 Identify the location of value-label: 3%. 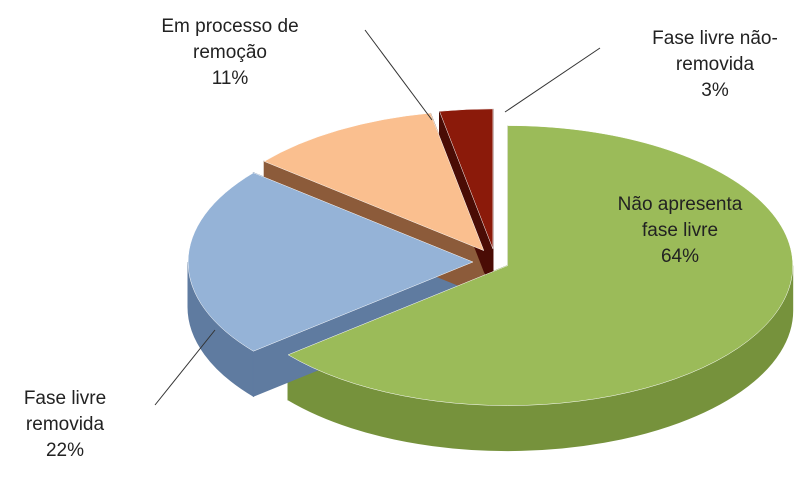
(715, 90).